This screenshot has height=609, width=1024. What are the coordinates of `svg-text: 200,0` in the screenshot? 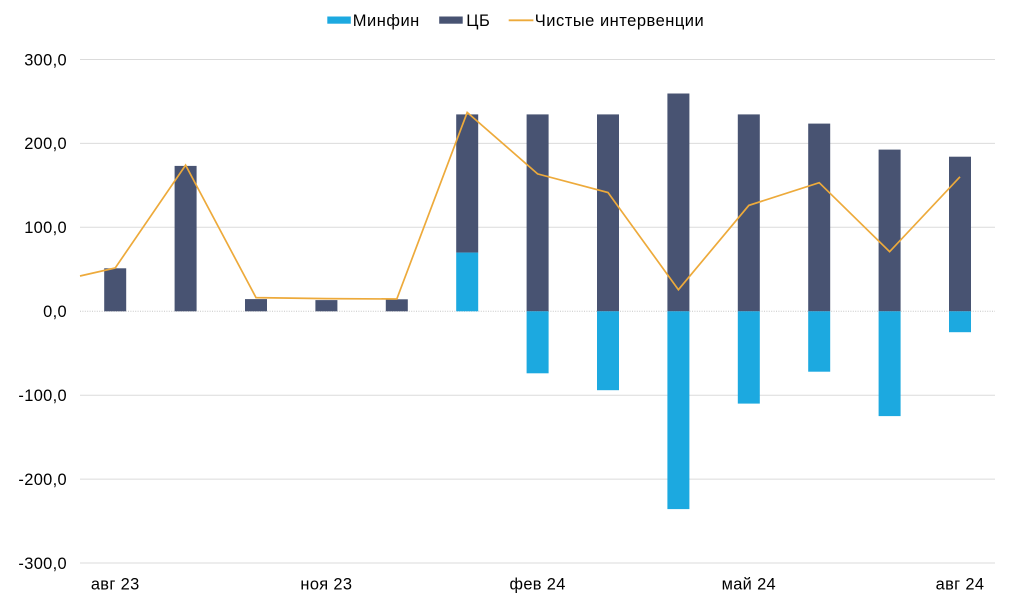 It's located at (45, 144).